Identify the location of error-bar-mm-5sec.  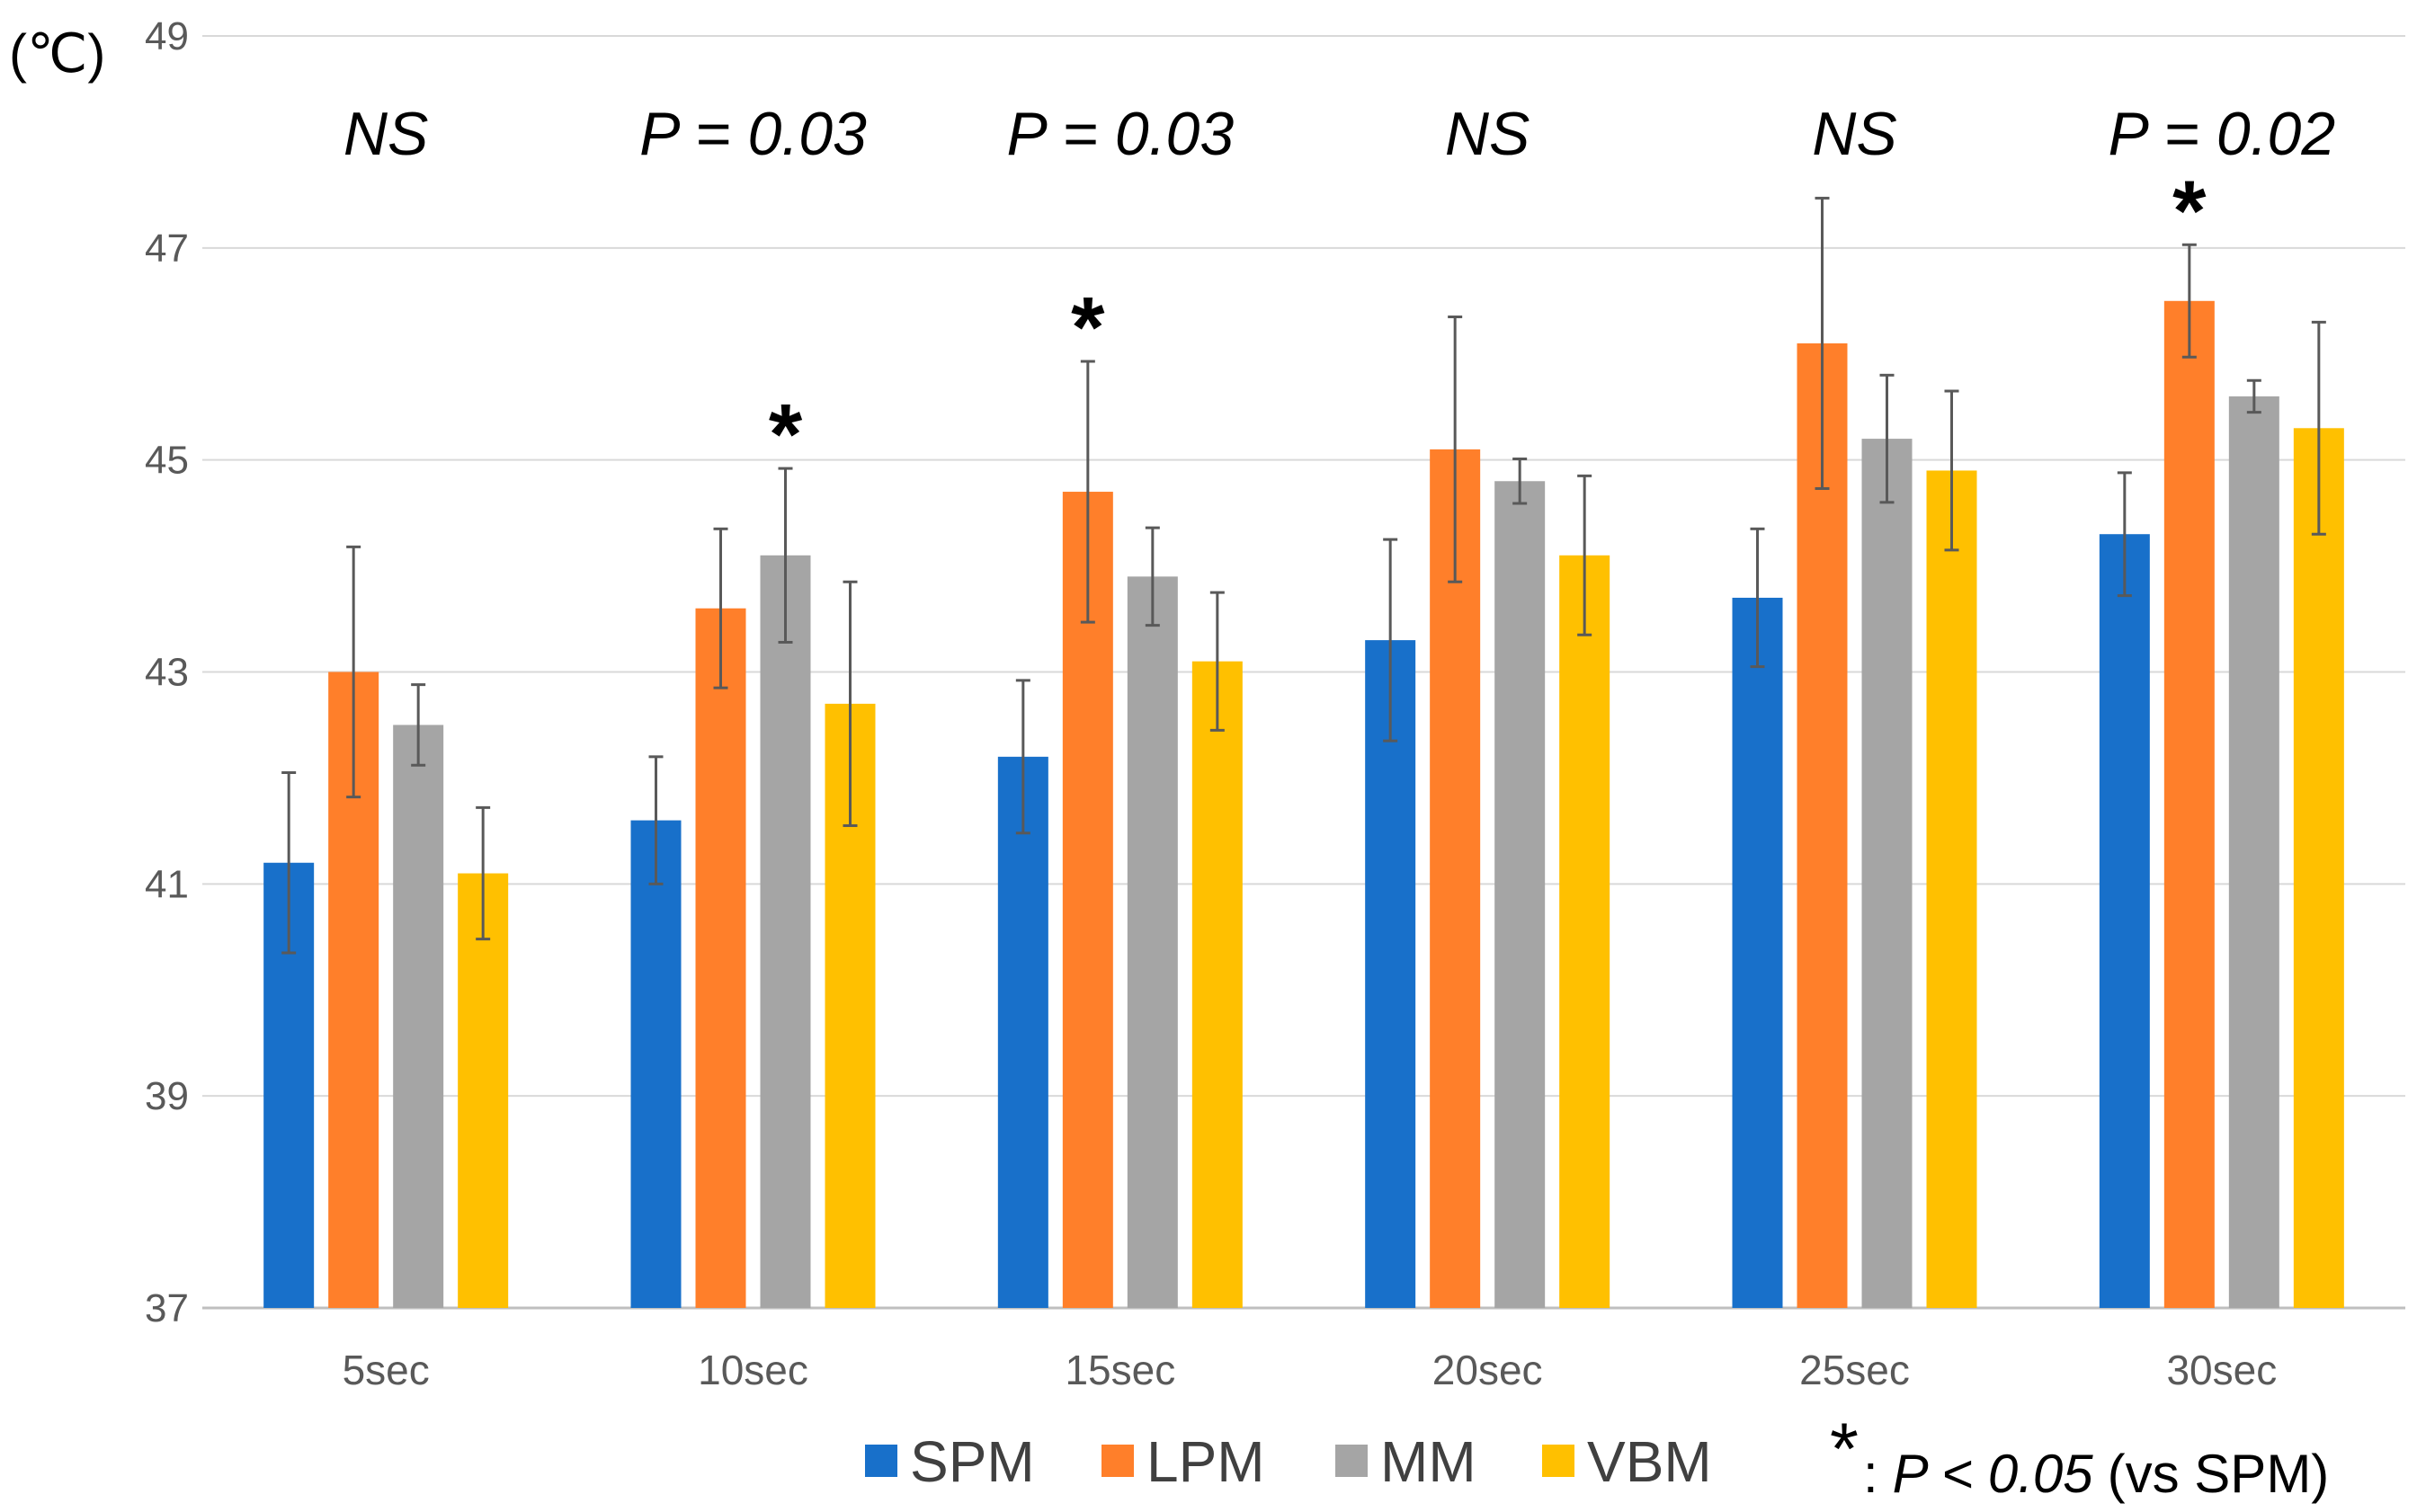
(418, 725).